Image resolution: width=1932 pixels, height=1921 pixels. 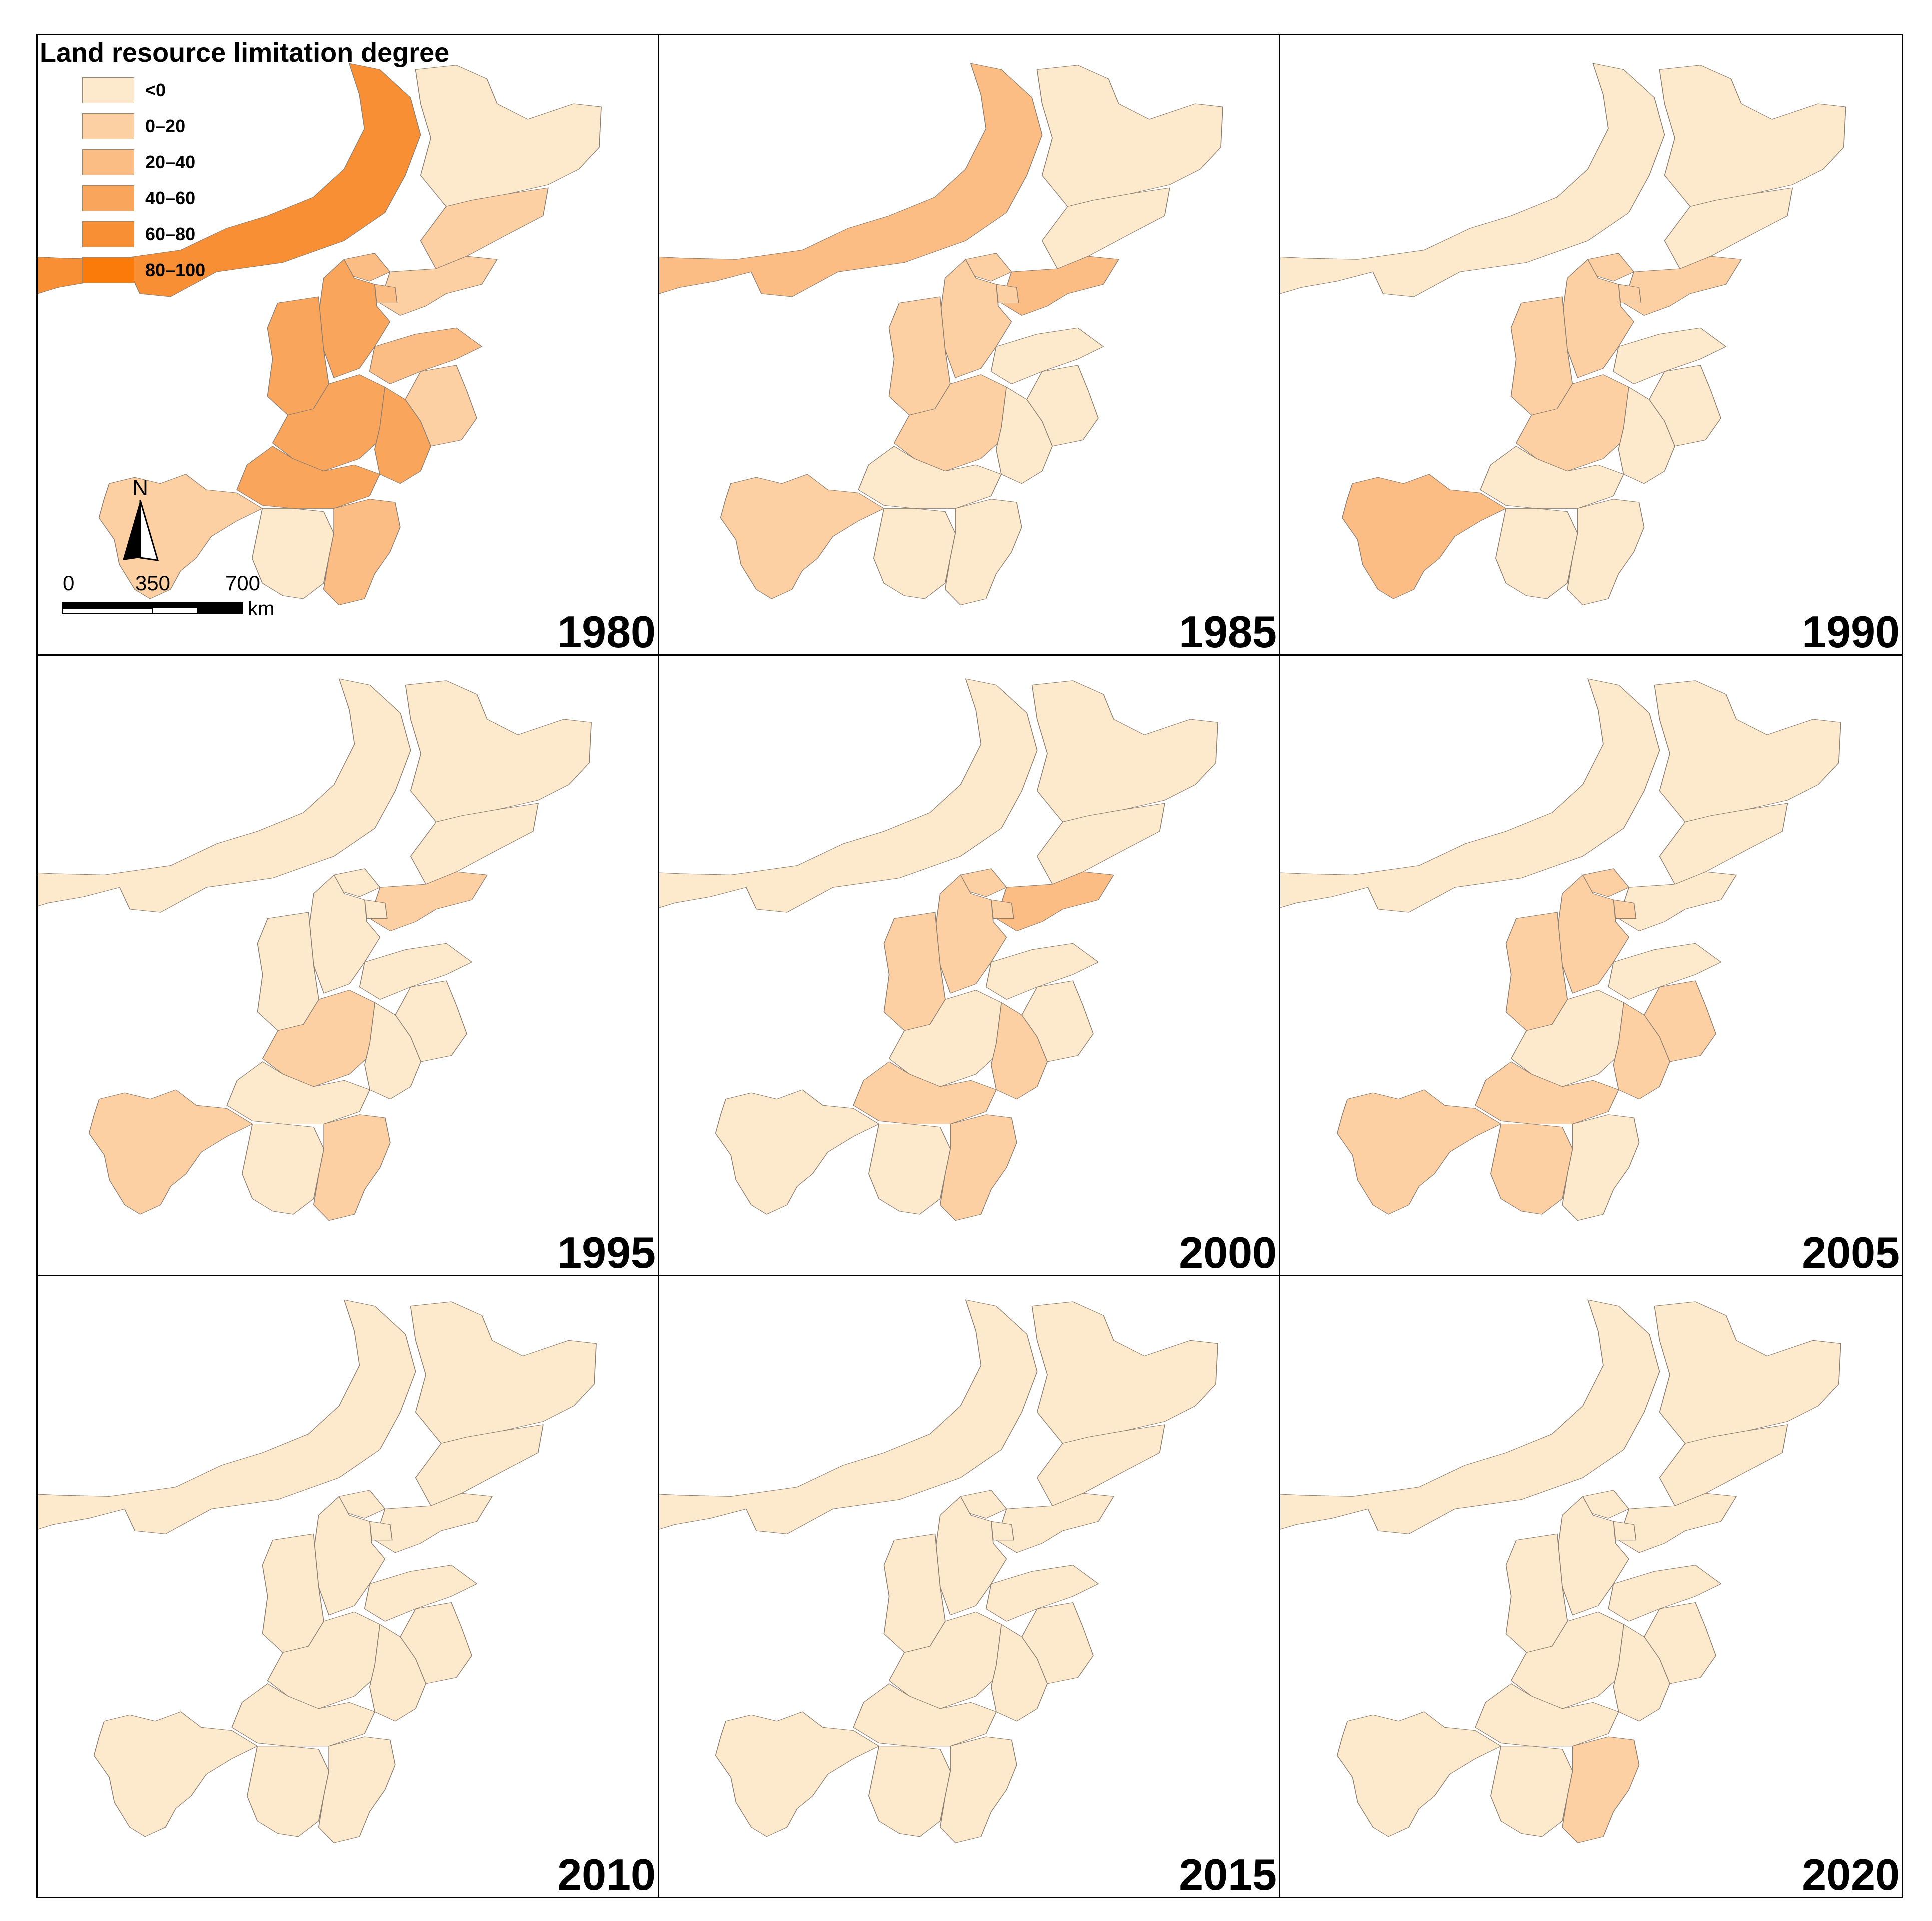 I want to click on legend-item: 80–100, so click(x=265, y=270).